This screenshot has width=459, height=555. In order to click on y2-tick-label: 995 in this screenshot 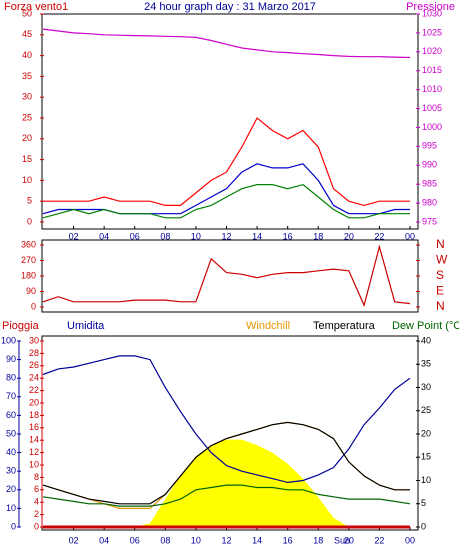, I will do `click(429, 146)`.